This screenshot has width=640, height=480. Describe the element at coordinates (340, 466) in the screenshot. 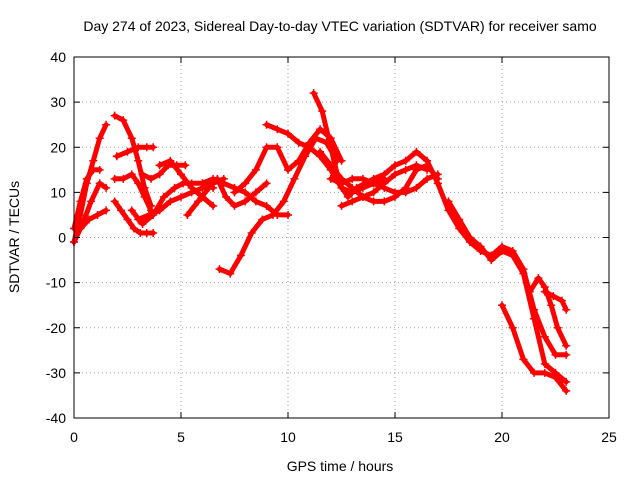

I see `x-axis-label: GPS time / hours` at that location.